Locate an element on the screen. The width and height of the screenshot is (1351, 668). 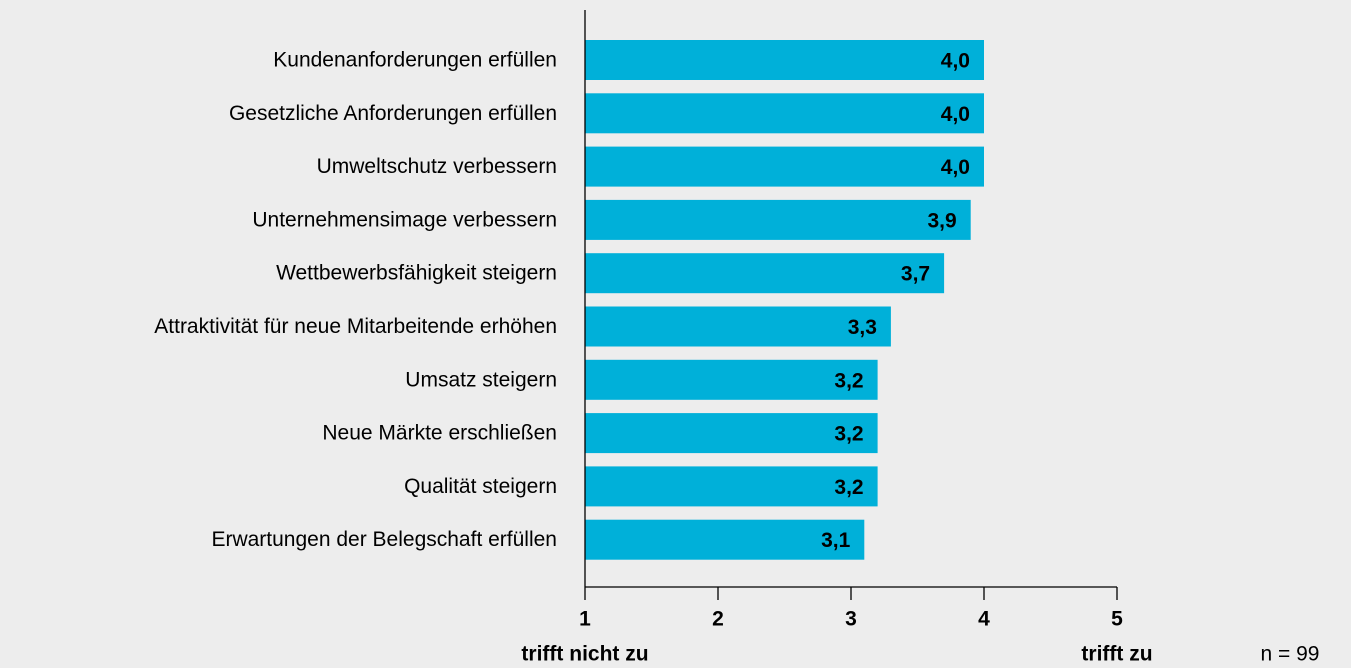
value-label: 3,7 is located at coordinates (915, 274).